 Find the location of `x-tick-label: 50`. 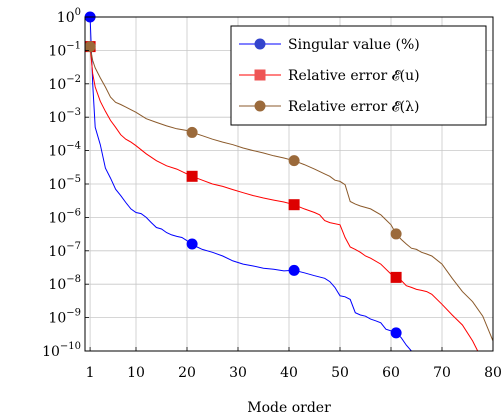

x-tick-label: 50 is located at coordinates (340, 373).